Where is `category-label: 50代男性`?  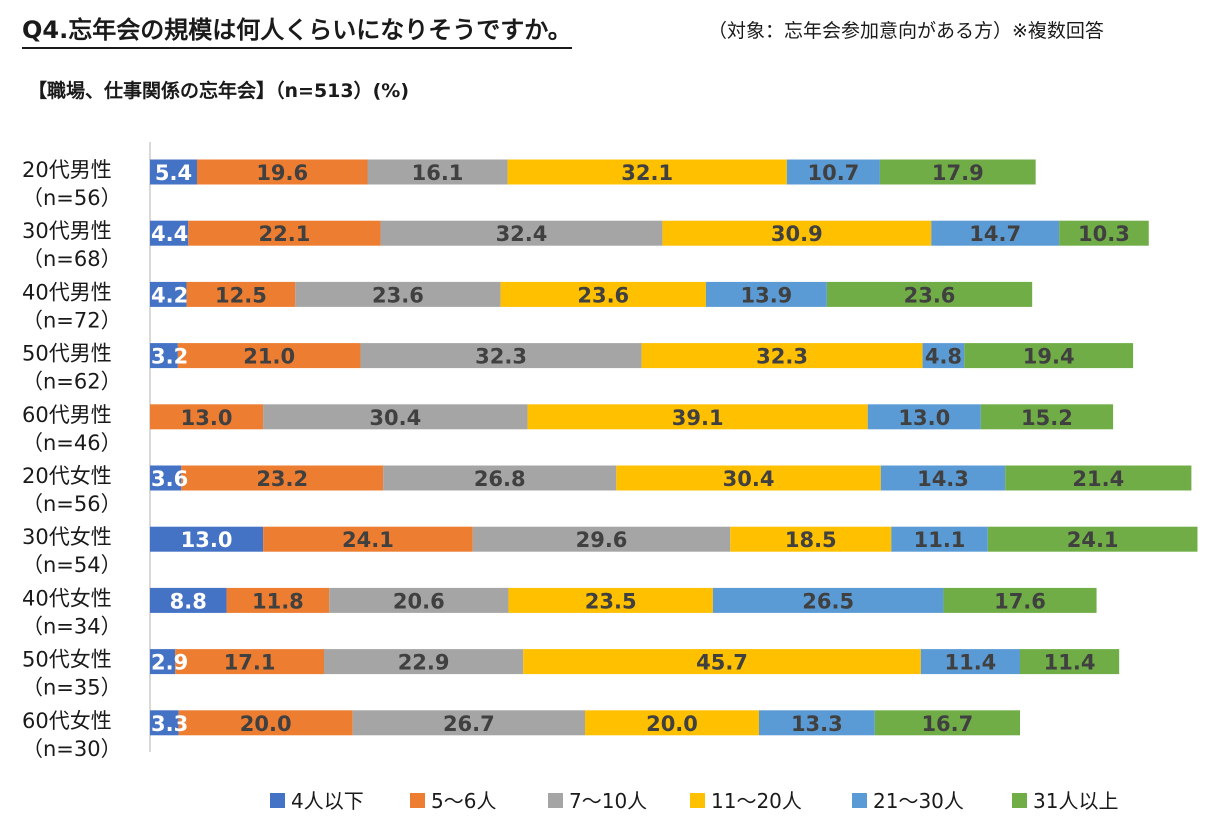
category-label: 50代男性 is located at coordinates (67, 354).